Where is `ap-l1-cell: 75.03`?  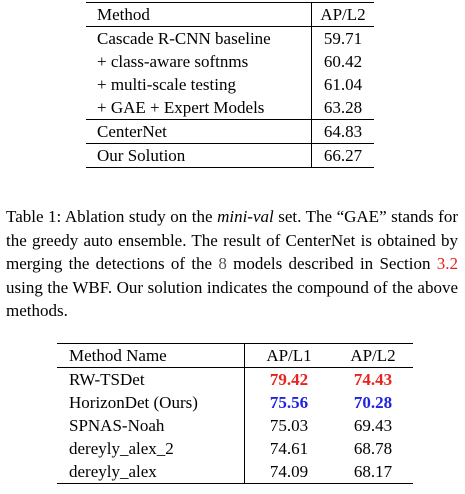 ap-l1-cell: 75.03 is located at coordinates (288, 425).